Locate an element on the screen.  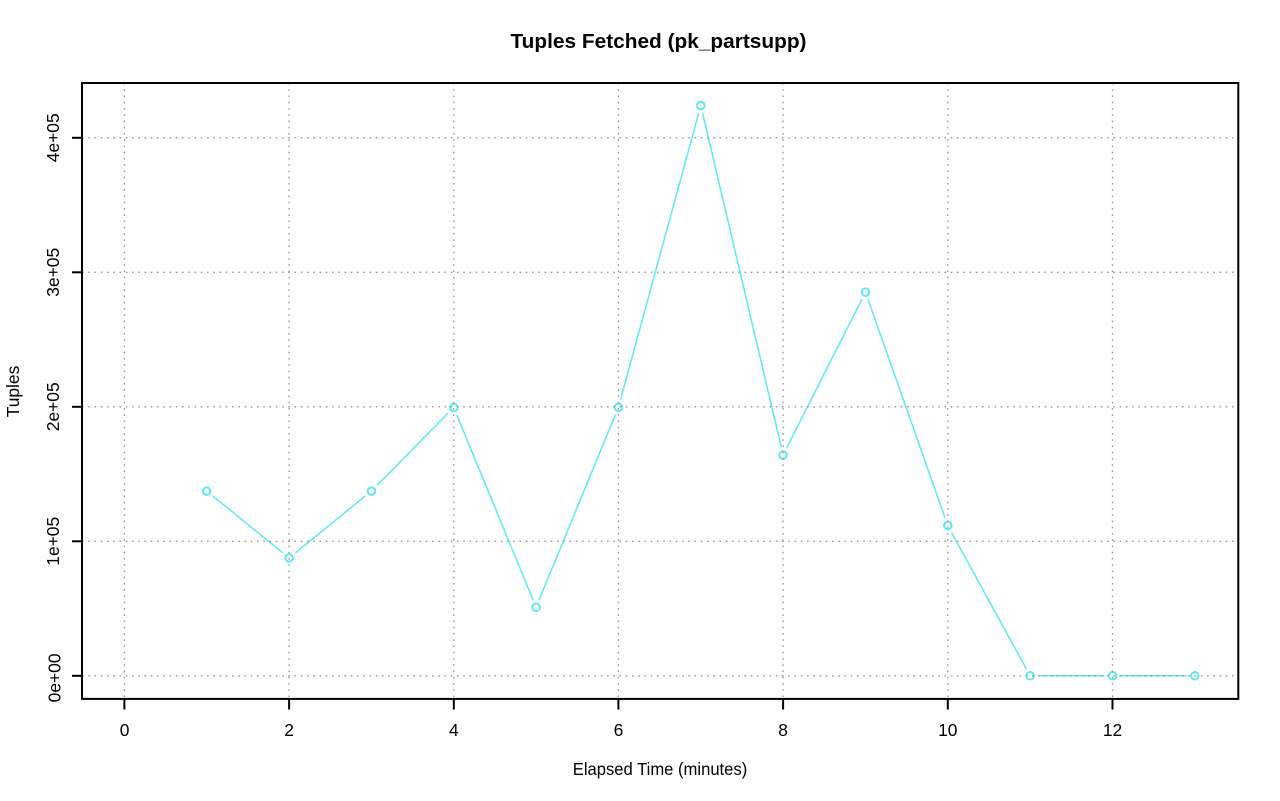
svg-text: Tuples is located at coordinates (13, 391).